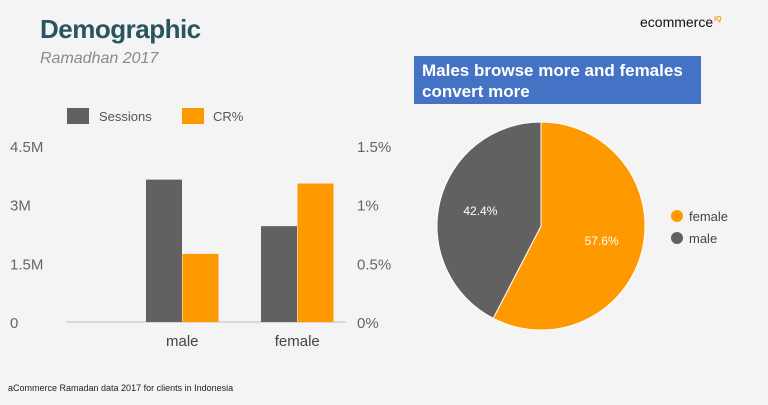  I want to click on brand-logo: ecommerceIQ, so click(681, 22).